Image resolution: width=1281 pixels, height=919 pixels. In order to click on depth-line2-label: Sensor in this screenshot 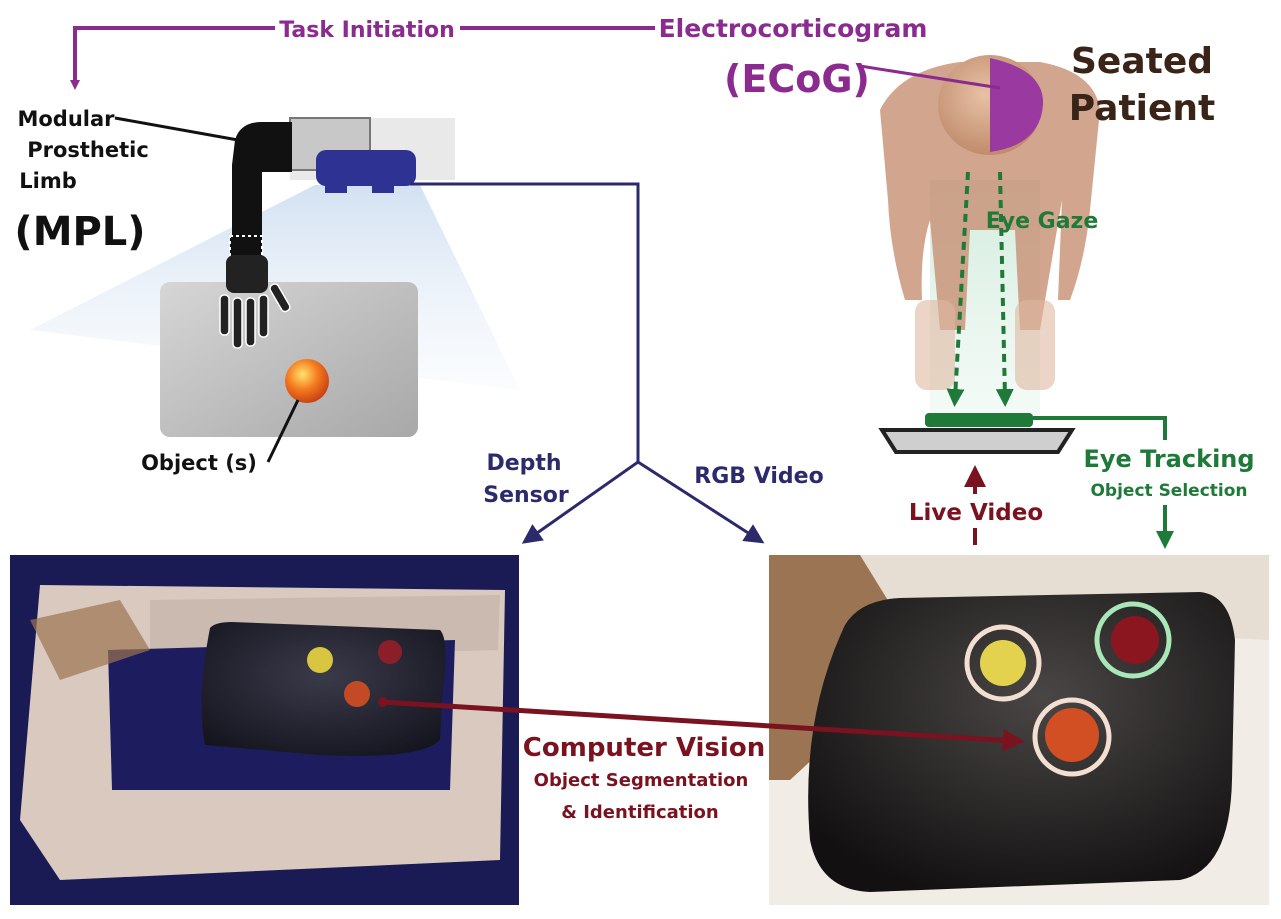, I will do `click(526, 495)`.